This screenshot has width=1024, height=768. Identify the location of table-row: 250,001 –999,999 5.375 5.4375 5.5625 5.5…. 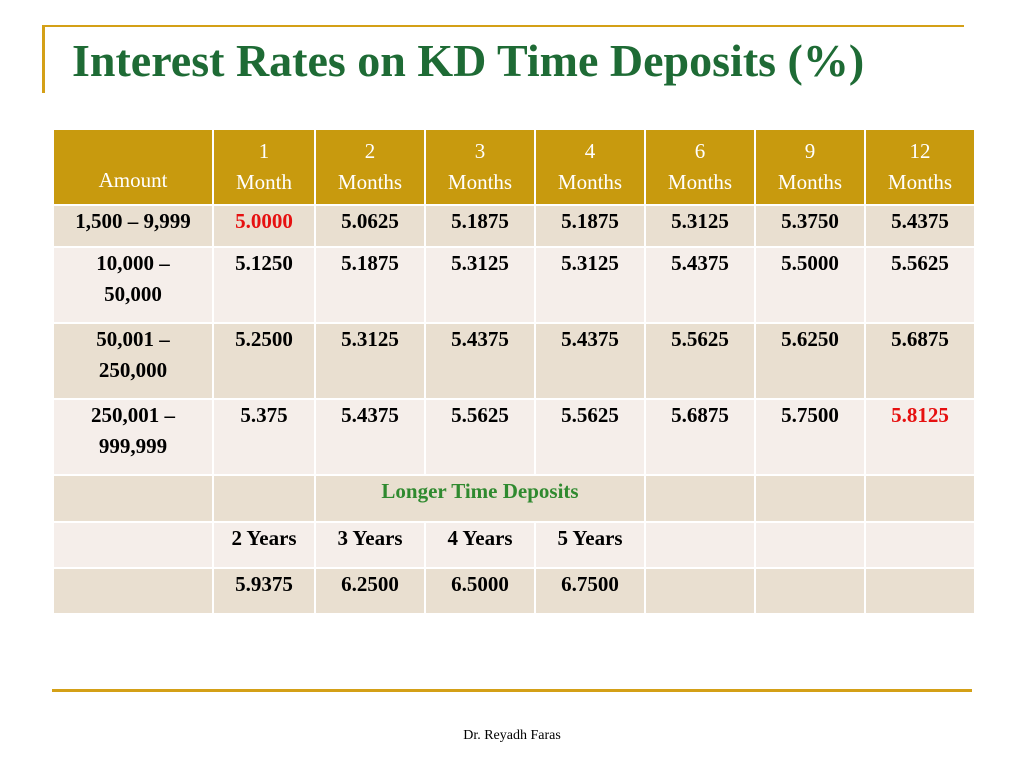
(514, 437).